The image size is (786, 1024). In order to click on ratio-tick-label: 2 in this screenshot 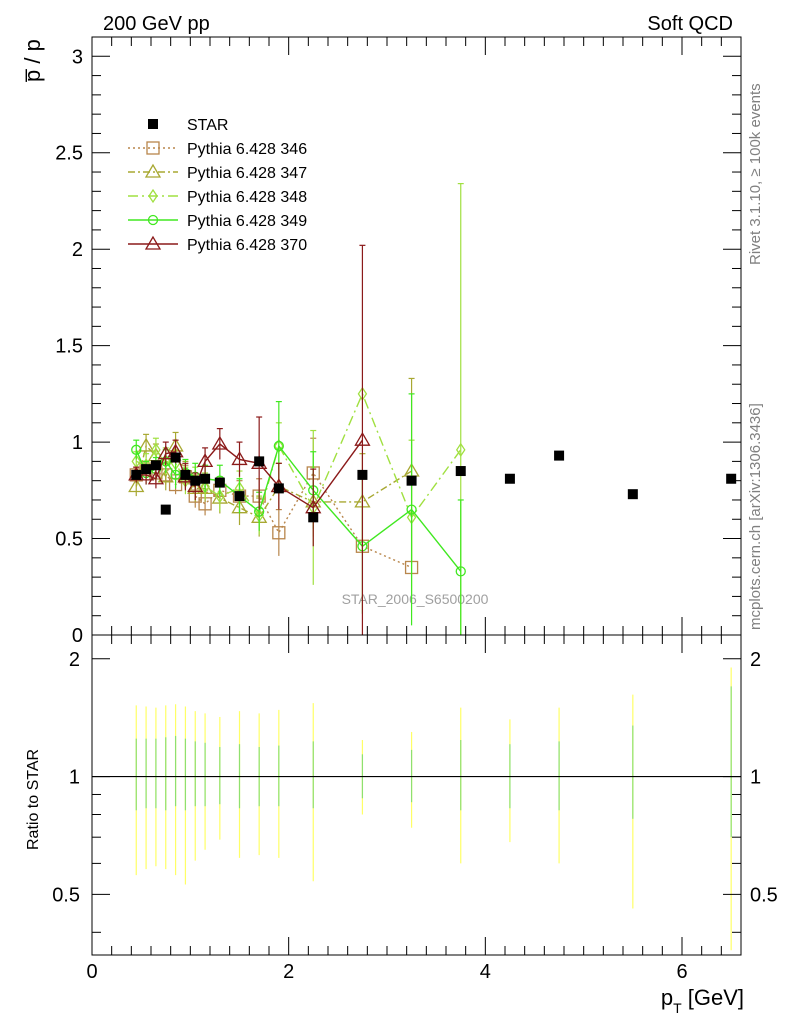, I will do `click(74, 660)`.